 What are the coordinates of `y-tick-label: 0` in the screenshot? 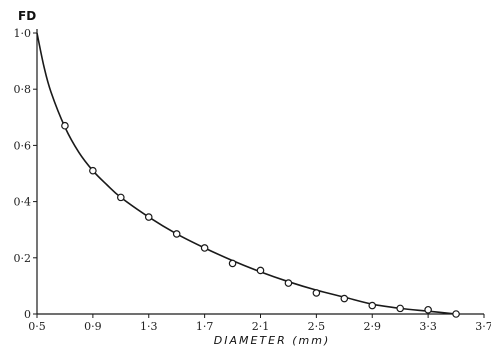 It's located at (27, 314).